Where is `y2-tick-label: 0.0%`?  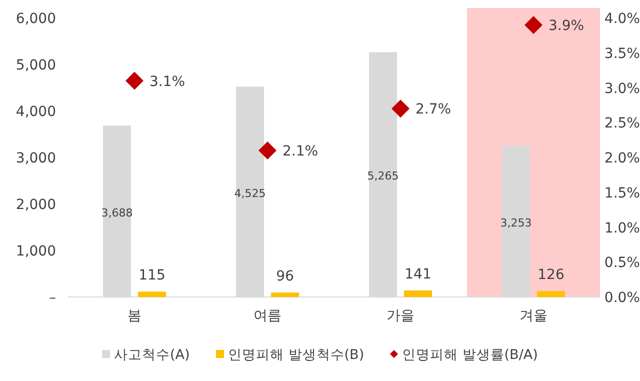
y2-tick-label: 0.0% is located at coordinates (622, 298).